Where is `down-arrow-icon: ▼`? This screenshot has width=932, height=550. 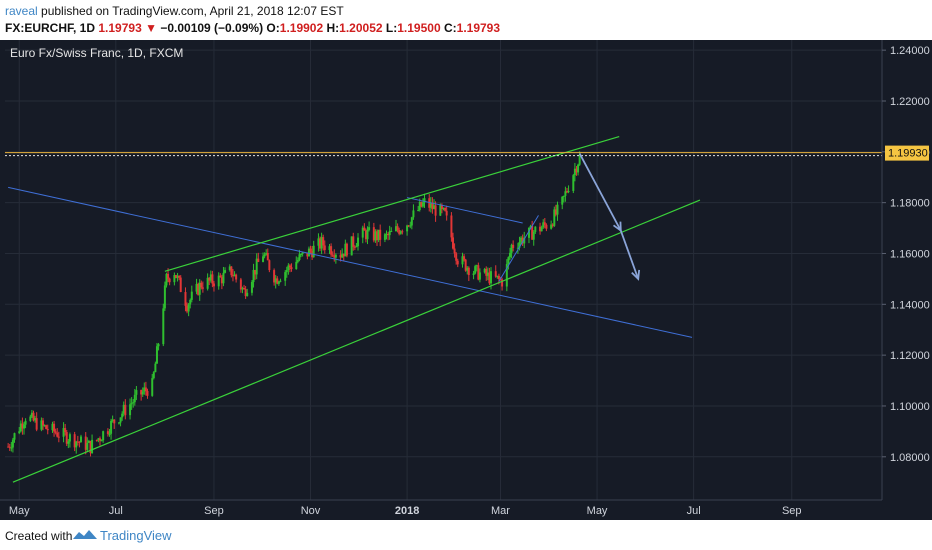 down-arrow-icon: ▼ is located at coordinates (151, 28).